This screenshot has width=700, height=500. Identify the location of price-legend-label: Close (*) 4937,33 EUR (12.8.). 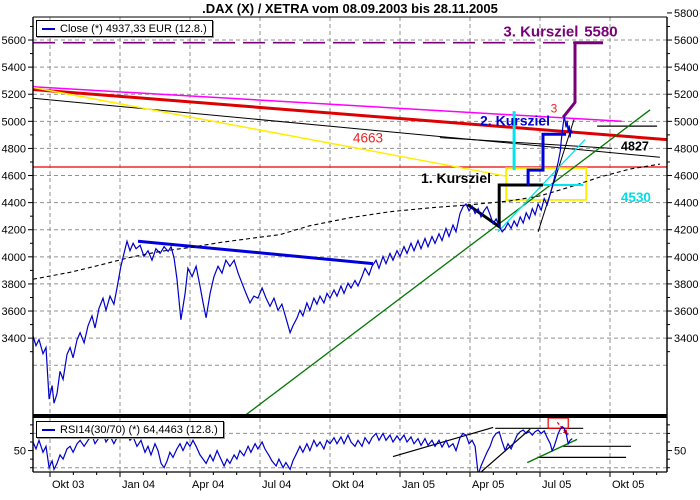
(133, 28).